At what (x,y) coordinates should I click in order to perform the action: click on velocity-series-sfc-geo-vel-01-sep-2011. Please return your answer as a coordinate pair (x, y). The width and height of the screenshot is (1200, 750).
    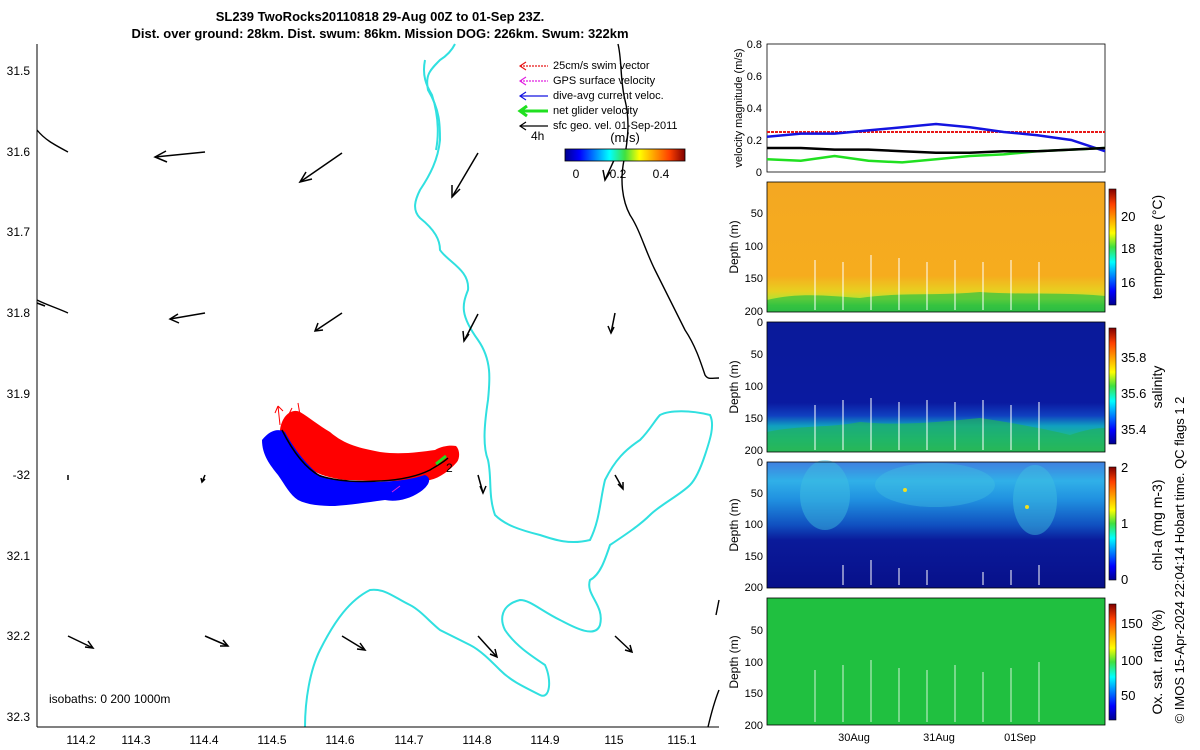
    Looking at the image, I should click on (936, 150).